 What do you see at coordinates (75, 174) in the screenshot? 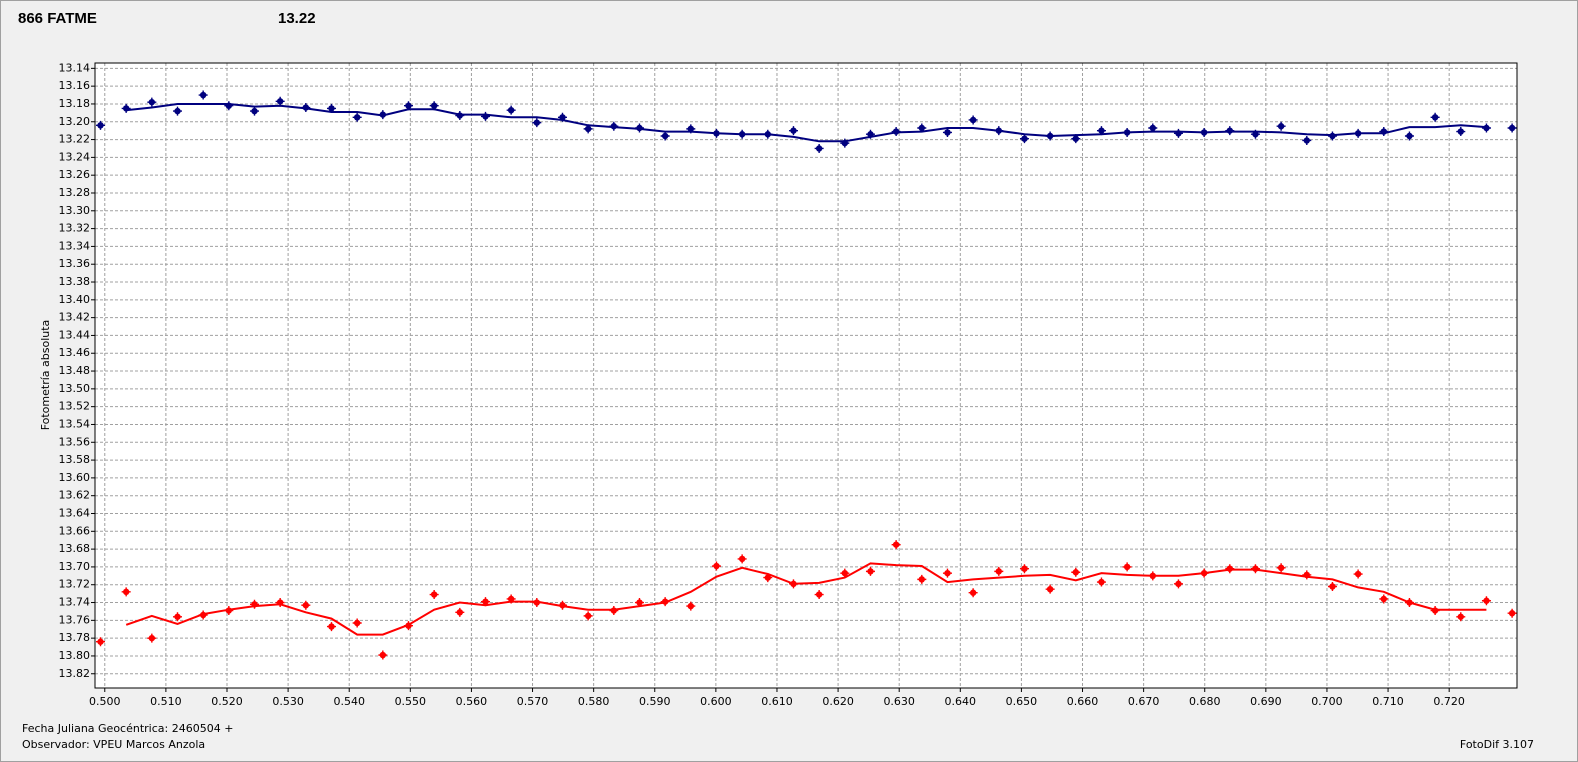
I see `y-tick-label: 13.26` at bounding box center [75, 174].